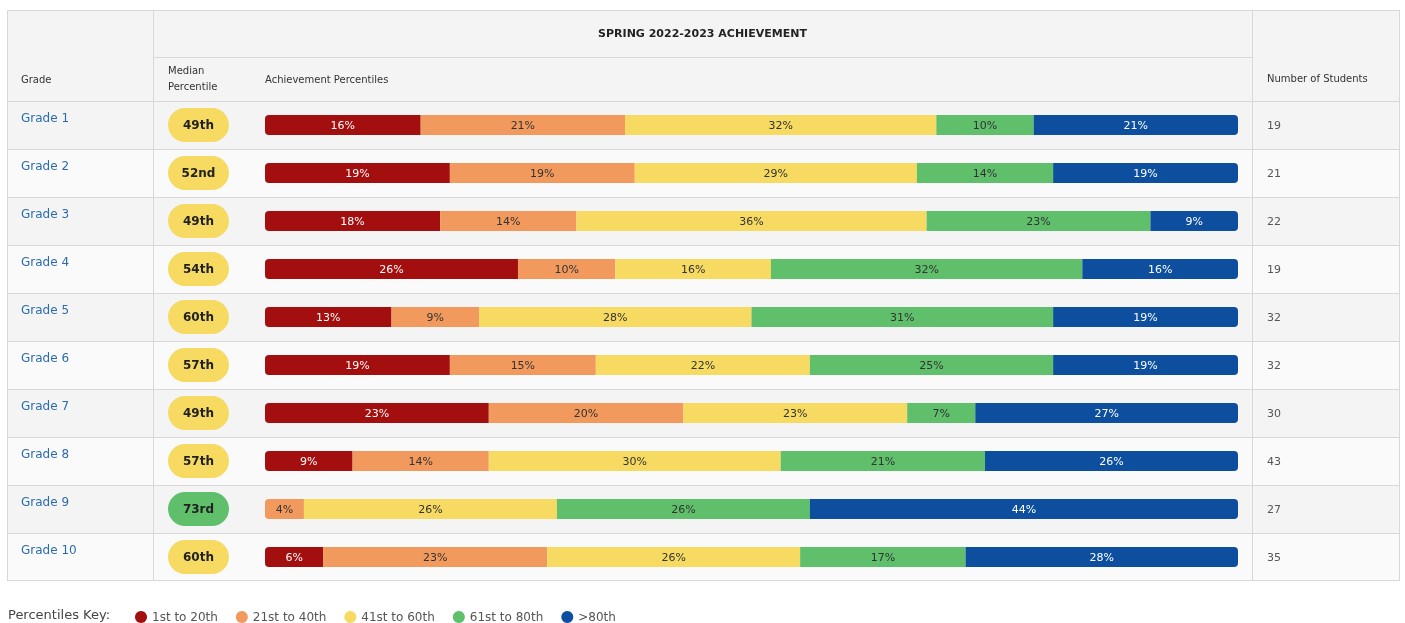 The height and width of the screenshot is (623, 1405). I want to click on legend-label: 1st to 20th, so click(185, 616).